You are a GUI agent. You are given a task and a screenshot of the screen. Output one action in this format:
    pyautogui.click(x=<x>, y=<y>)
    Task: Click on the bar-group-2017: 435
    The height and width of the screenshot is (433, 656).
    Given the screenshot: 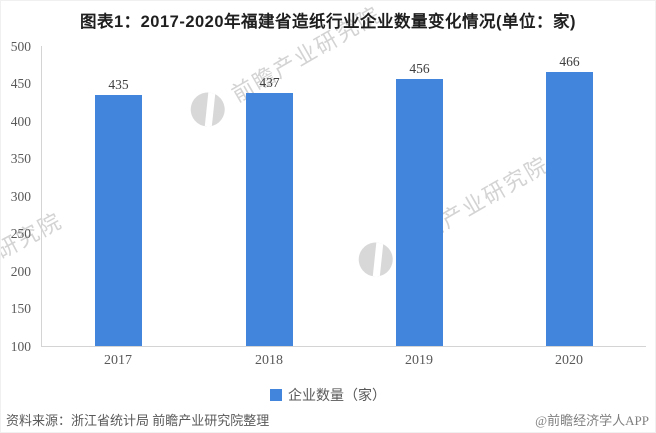 What is the action you would take?
    pyautogui.click(x=118, y=196)
    